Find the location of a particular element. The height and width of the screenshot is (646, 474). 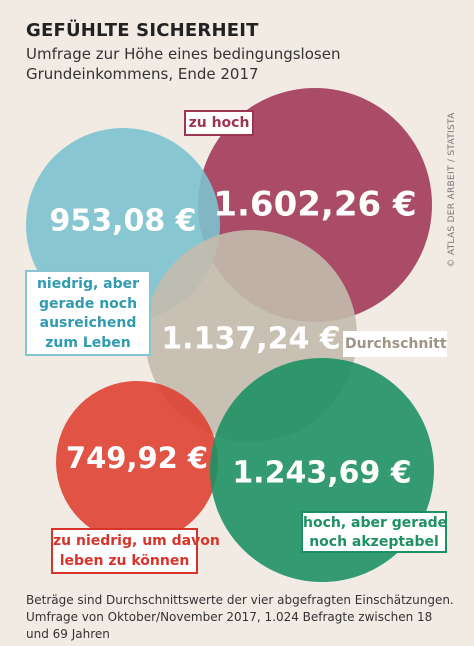

label-line: Durchschnitt is located at coordinates (396, 344).